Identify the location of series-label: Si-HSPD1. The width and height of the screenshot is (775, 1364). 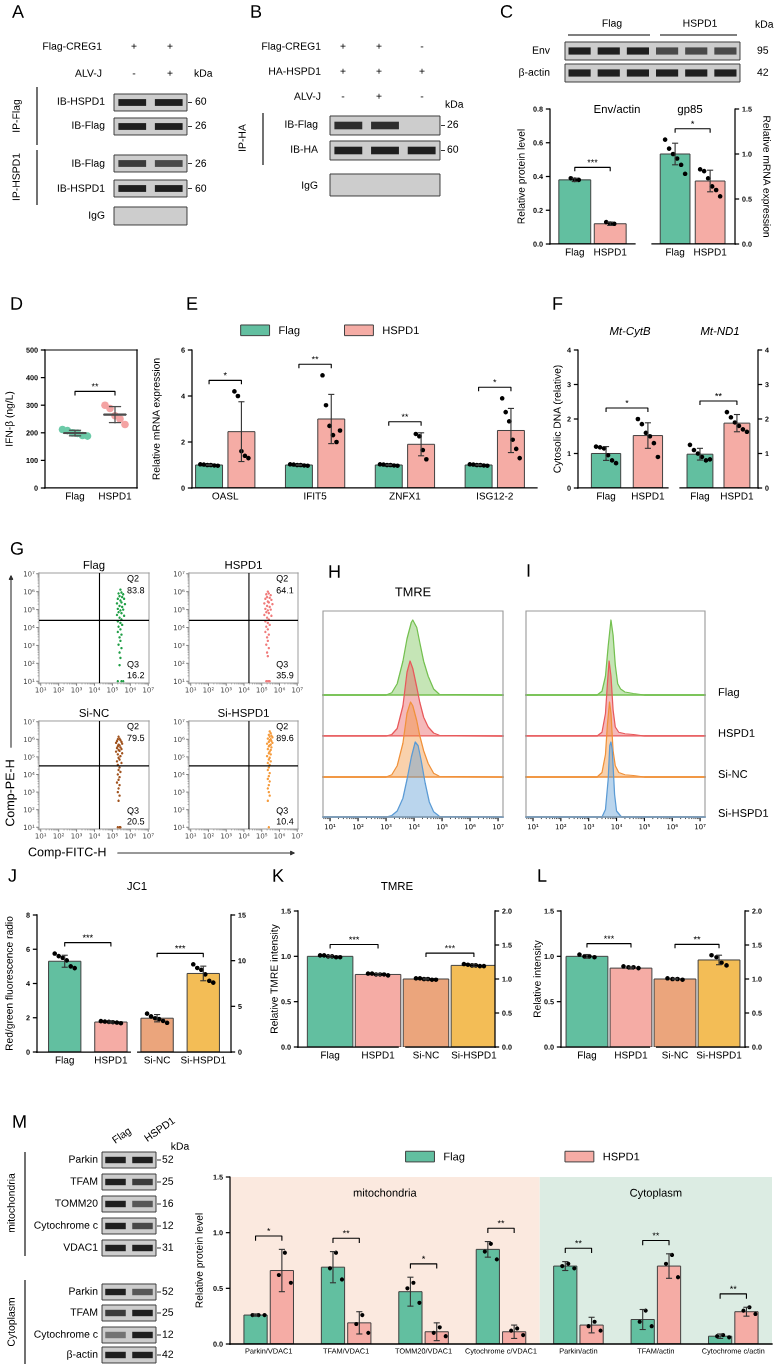
(743, 812).